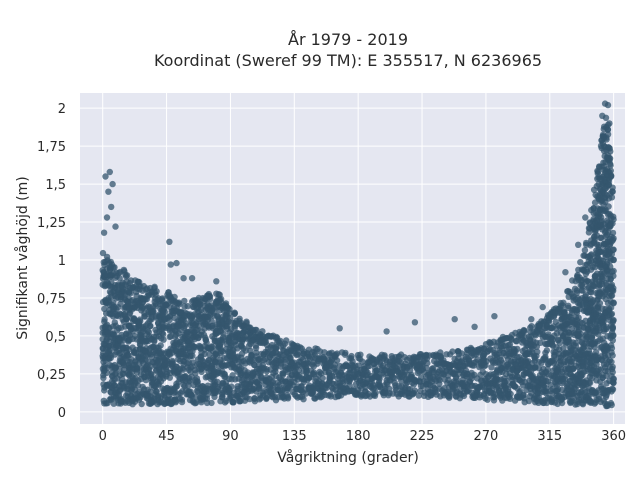  Describe the element at coordinates (362, 436) in the screenshot. I see `x-tick-labels: 0 45 90 135 180 225 270 315 360` at that location.